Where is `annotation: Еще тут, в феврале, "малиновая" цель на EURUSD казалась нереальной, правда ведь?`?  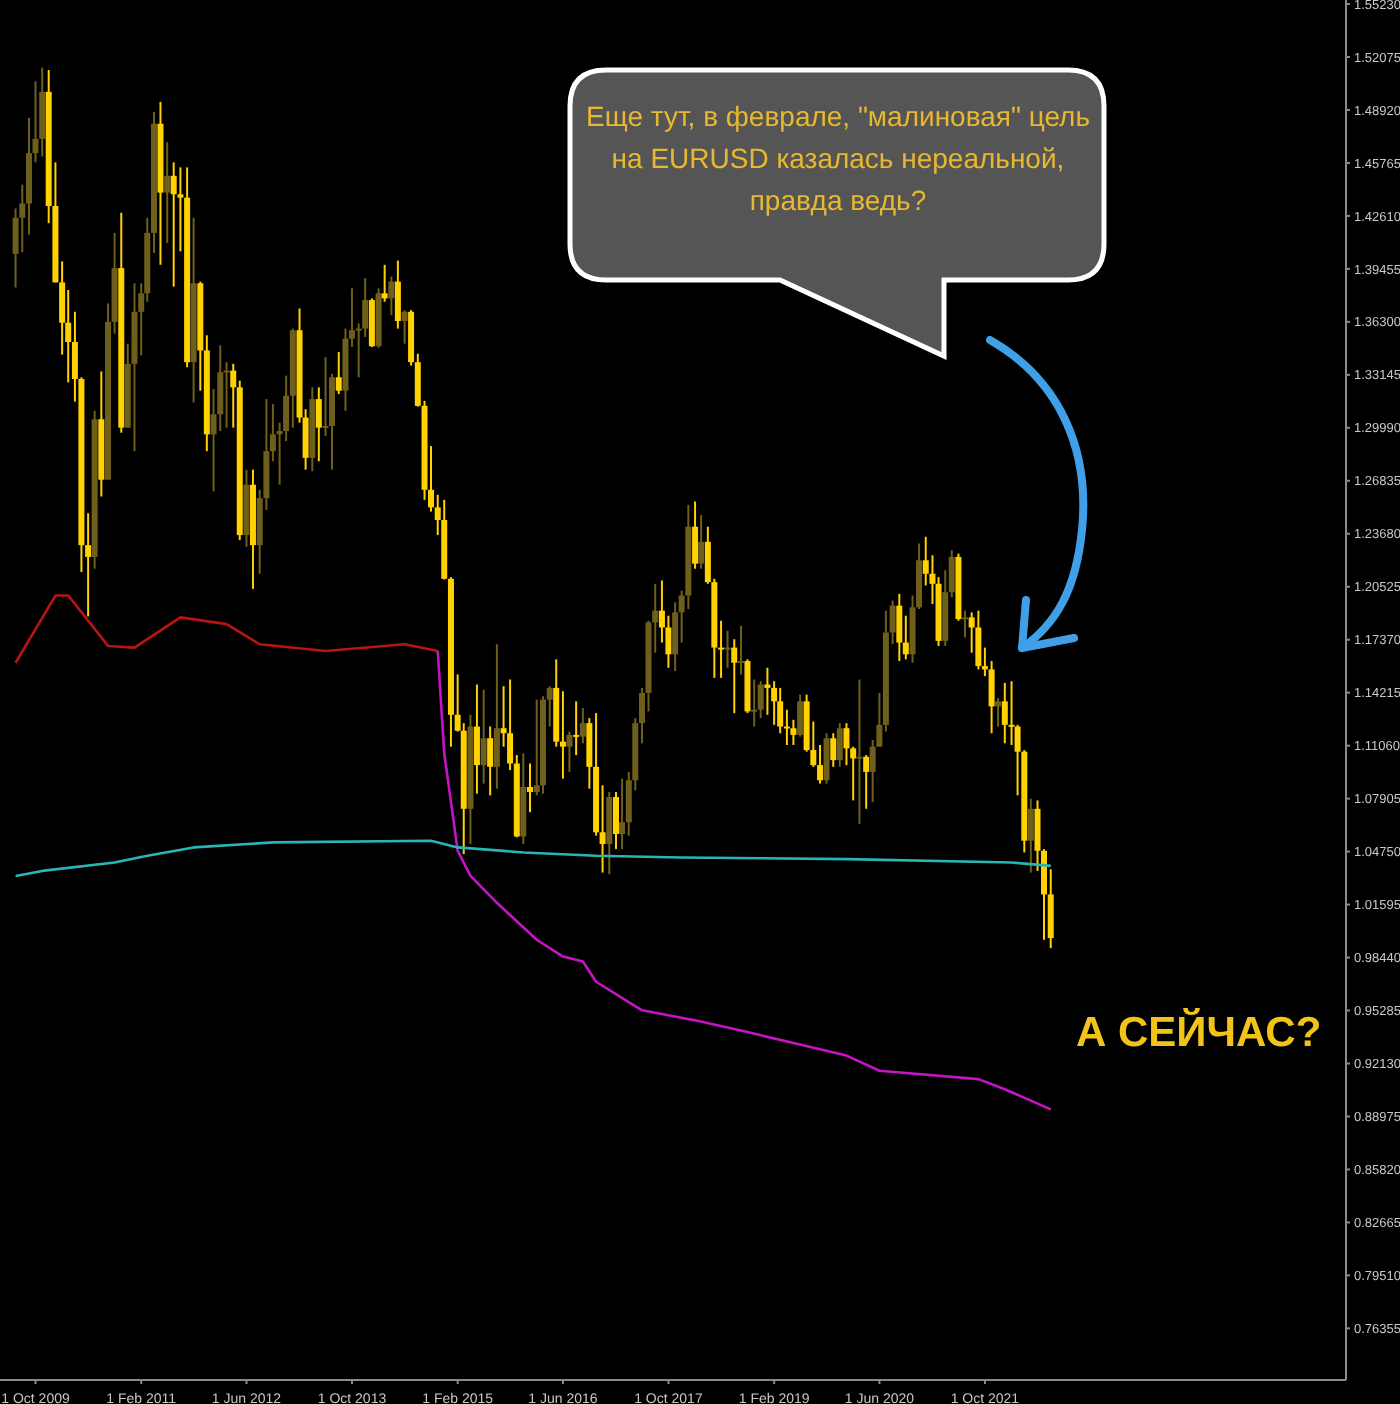
annotation: Еще тут, в феврале, "малиновая" цель на EURUSD казалась нереальной, правда ведь? is located at coordinates (838, 159).